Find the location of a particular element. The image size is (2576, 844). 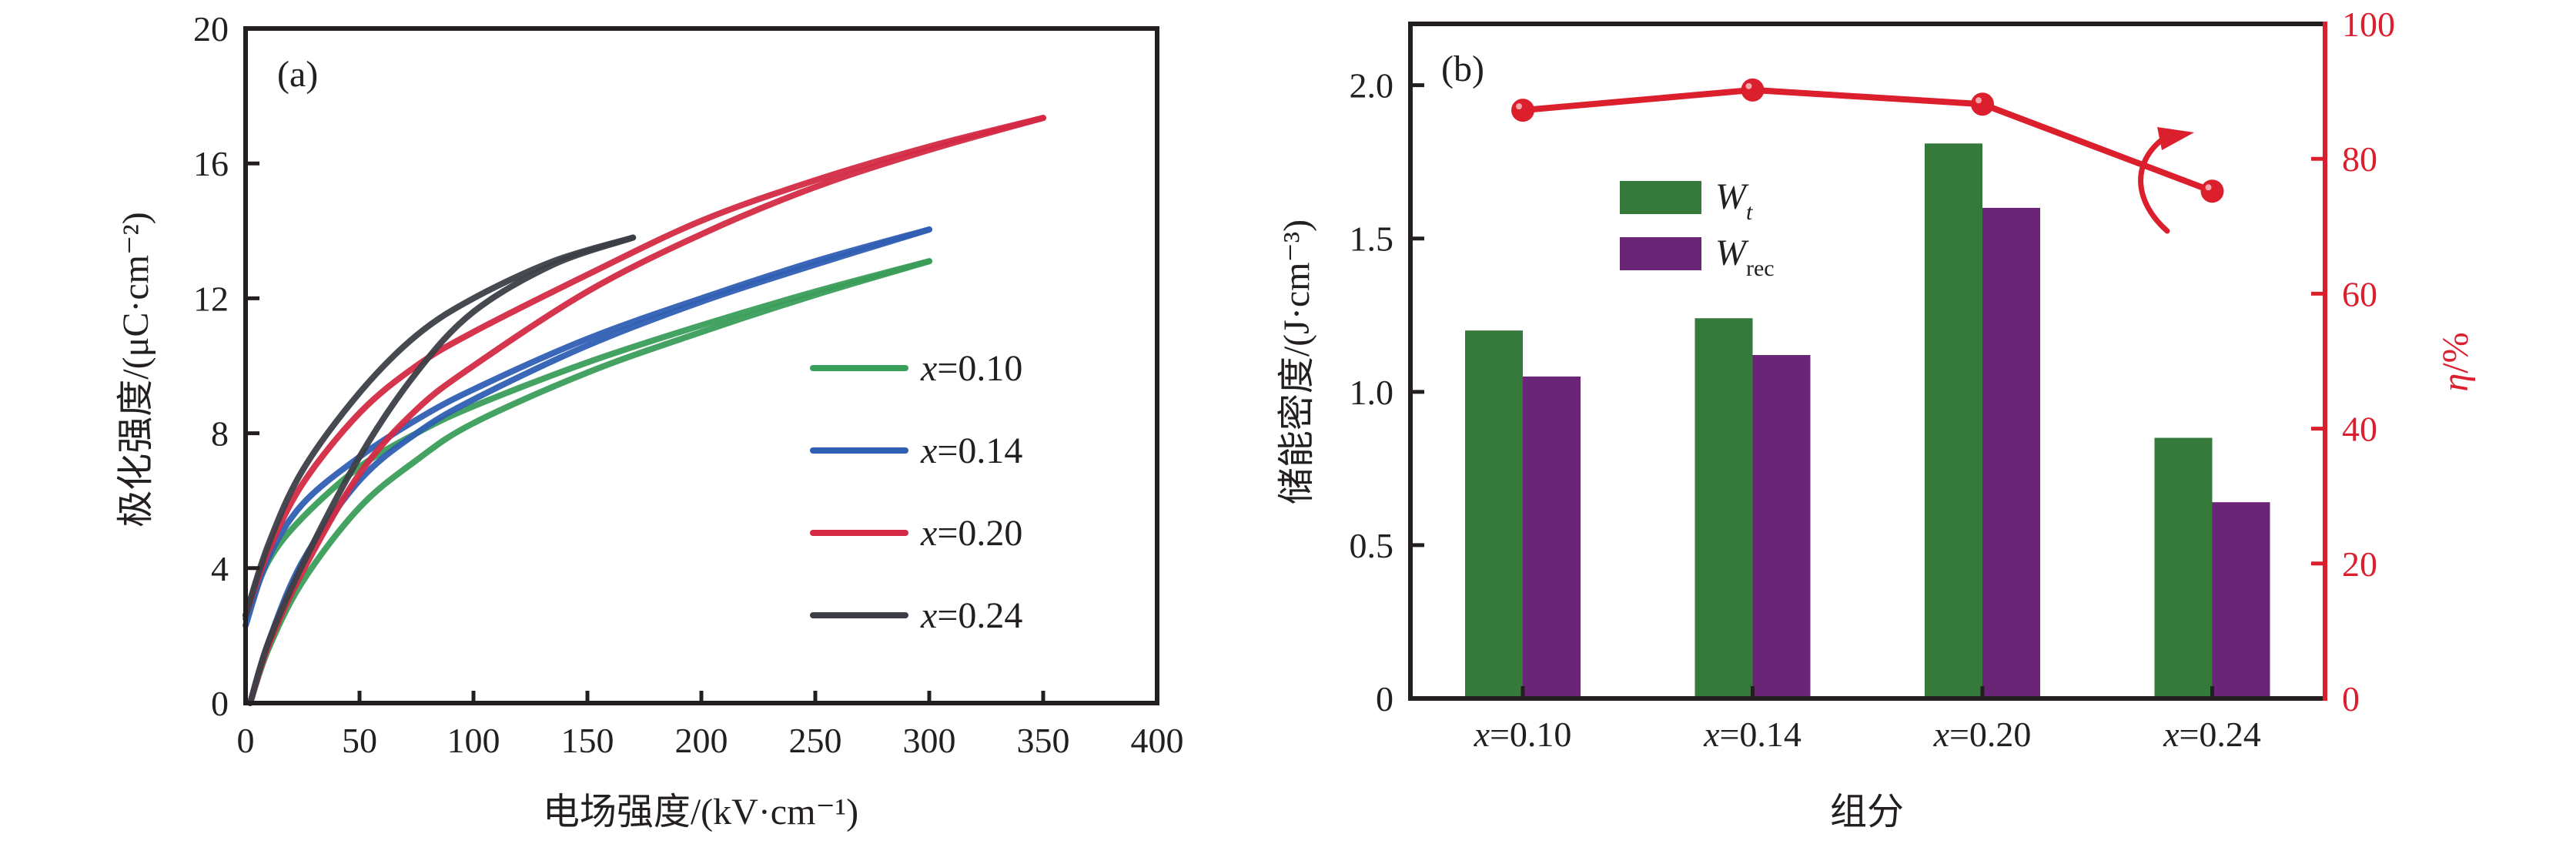

b-left-ticks: 0 0.5 1.0 1.5 2.0 is located at coordinates (1387, 392).